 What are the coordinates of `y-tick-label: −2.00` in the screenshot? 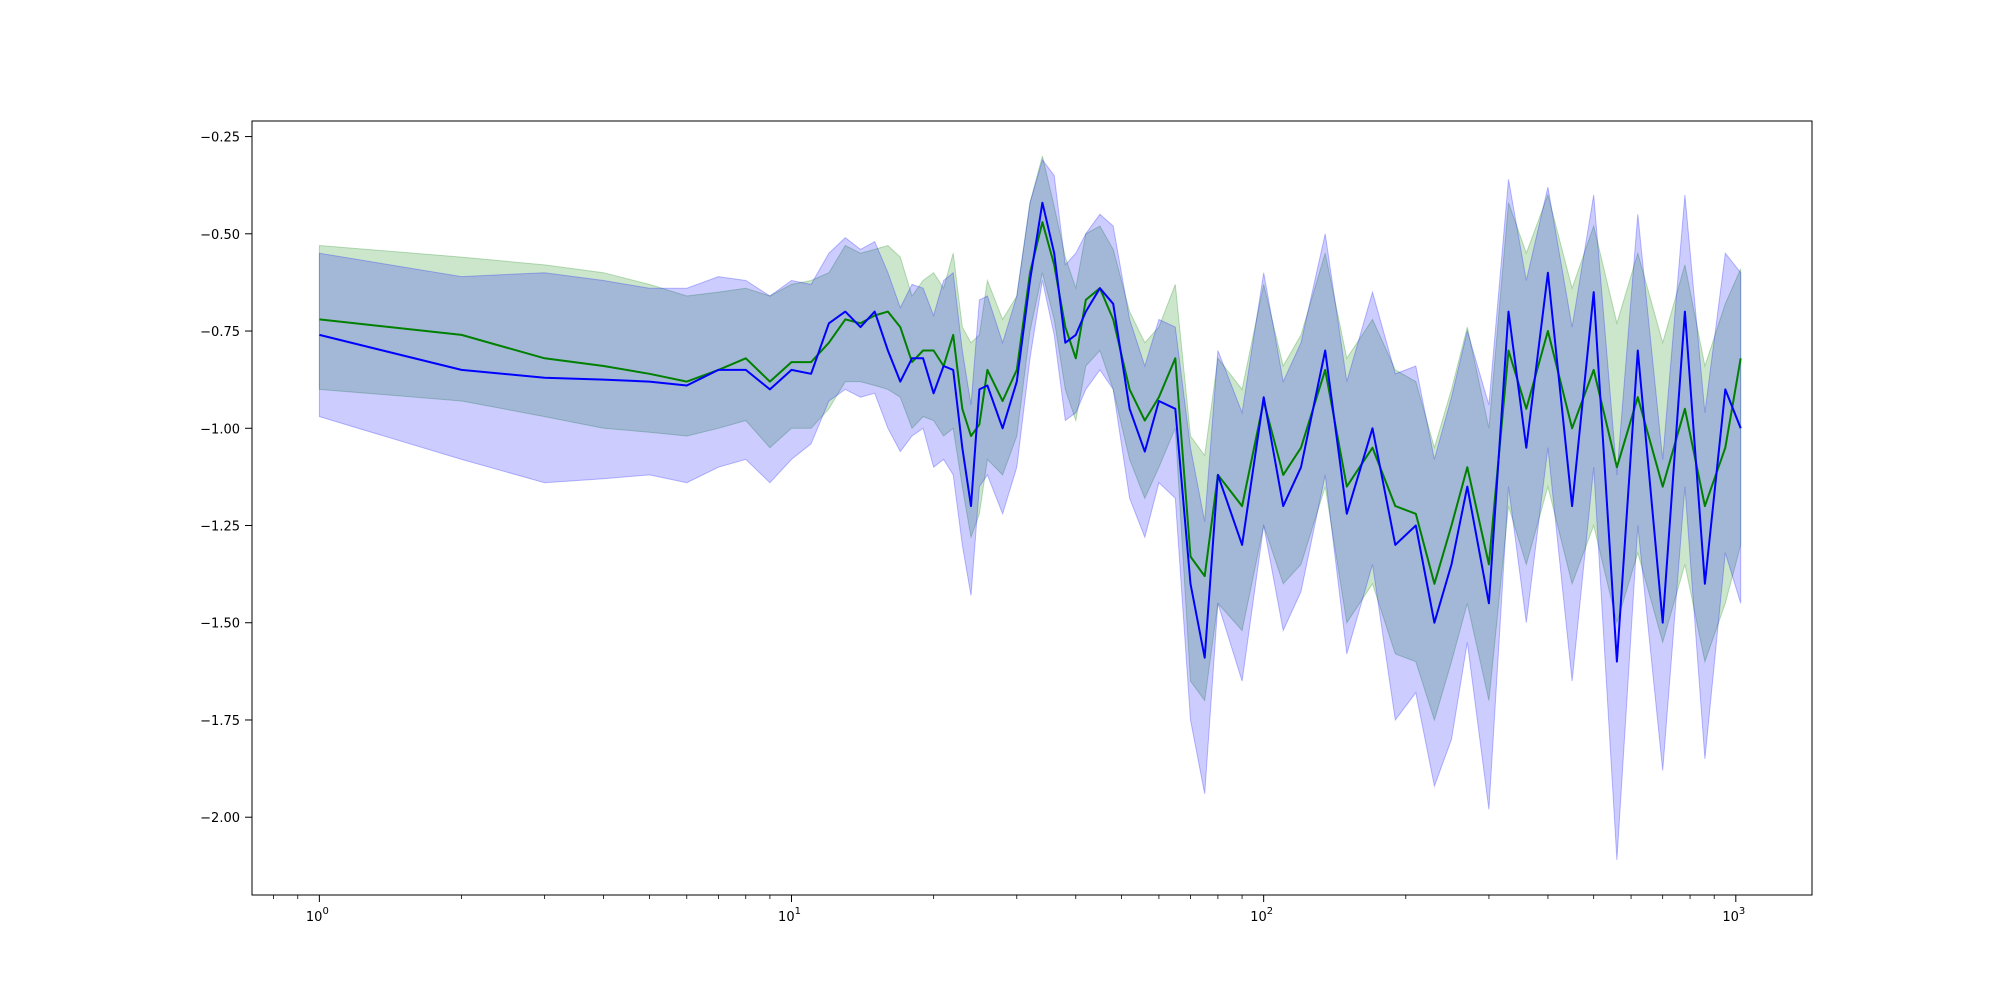 It's located at (220, 818).